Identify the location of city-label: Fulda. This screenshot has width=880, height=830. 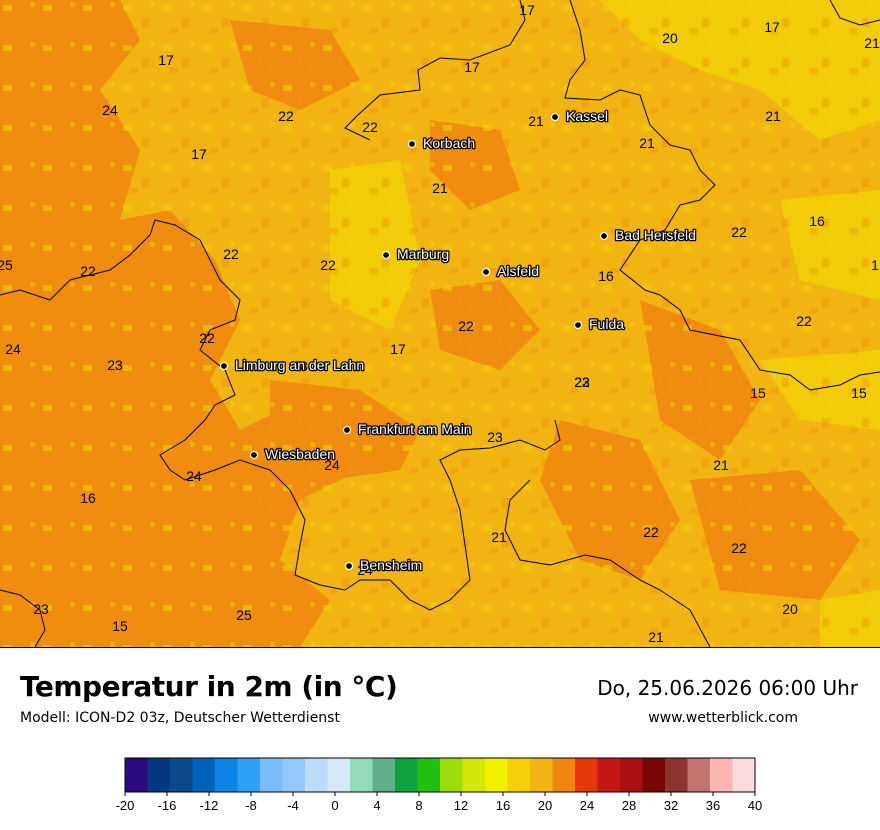
(606, 324).